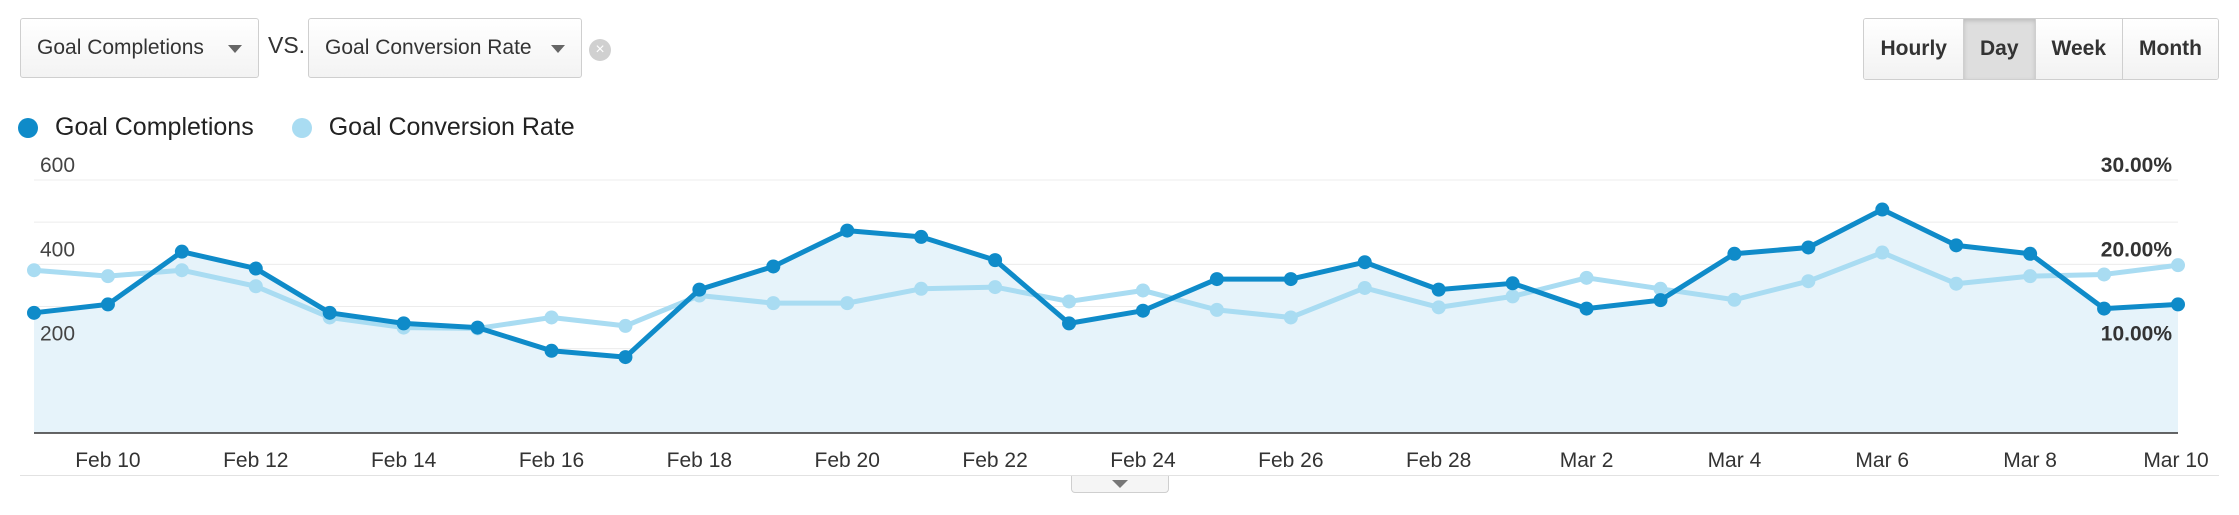  Describe the element at coordinates (428, 47) in the screenshot. I see `secondary-metric-label: Goal Conversion Rate` at that location.